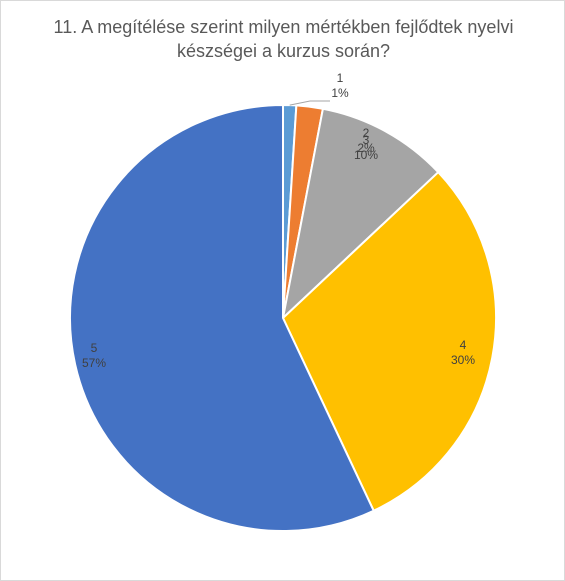 This screenshot has width=565, height=581. What do you see at coordinates (340, 78) in the screenshot?
I see `slice-category-label-1: 1` at bounding box center [340, 78].